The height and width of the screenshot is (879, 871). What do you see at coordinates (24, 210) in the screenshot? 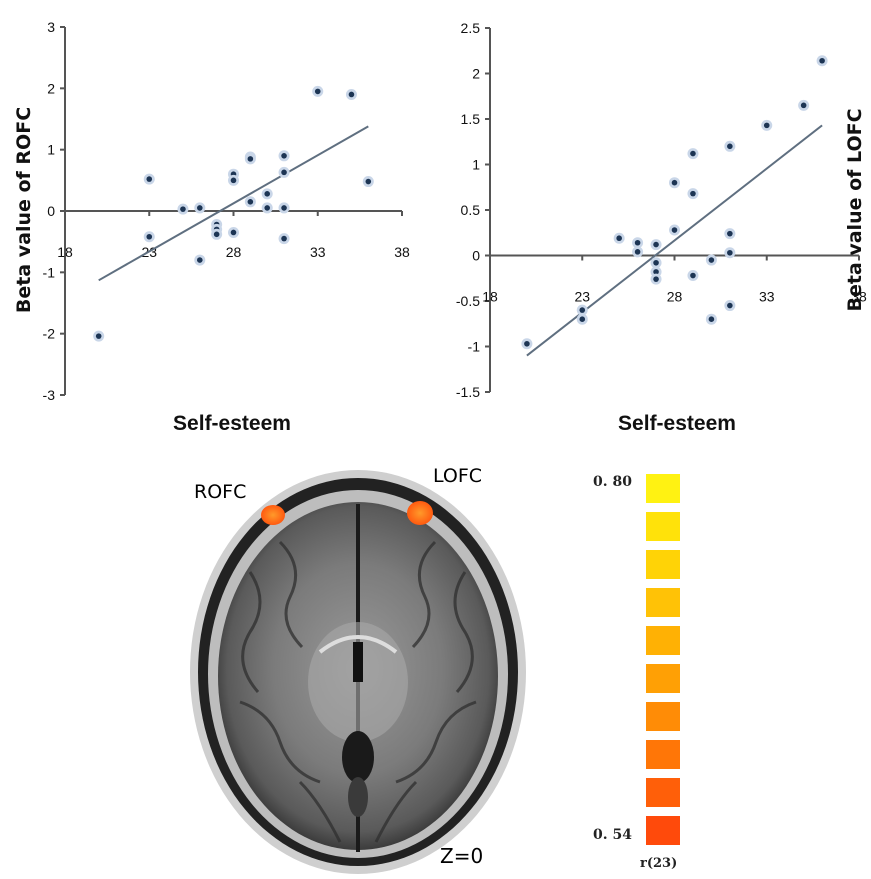
I see `y-axis-label: Beta value of ROFC` at bounding box center [24, 210].